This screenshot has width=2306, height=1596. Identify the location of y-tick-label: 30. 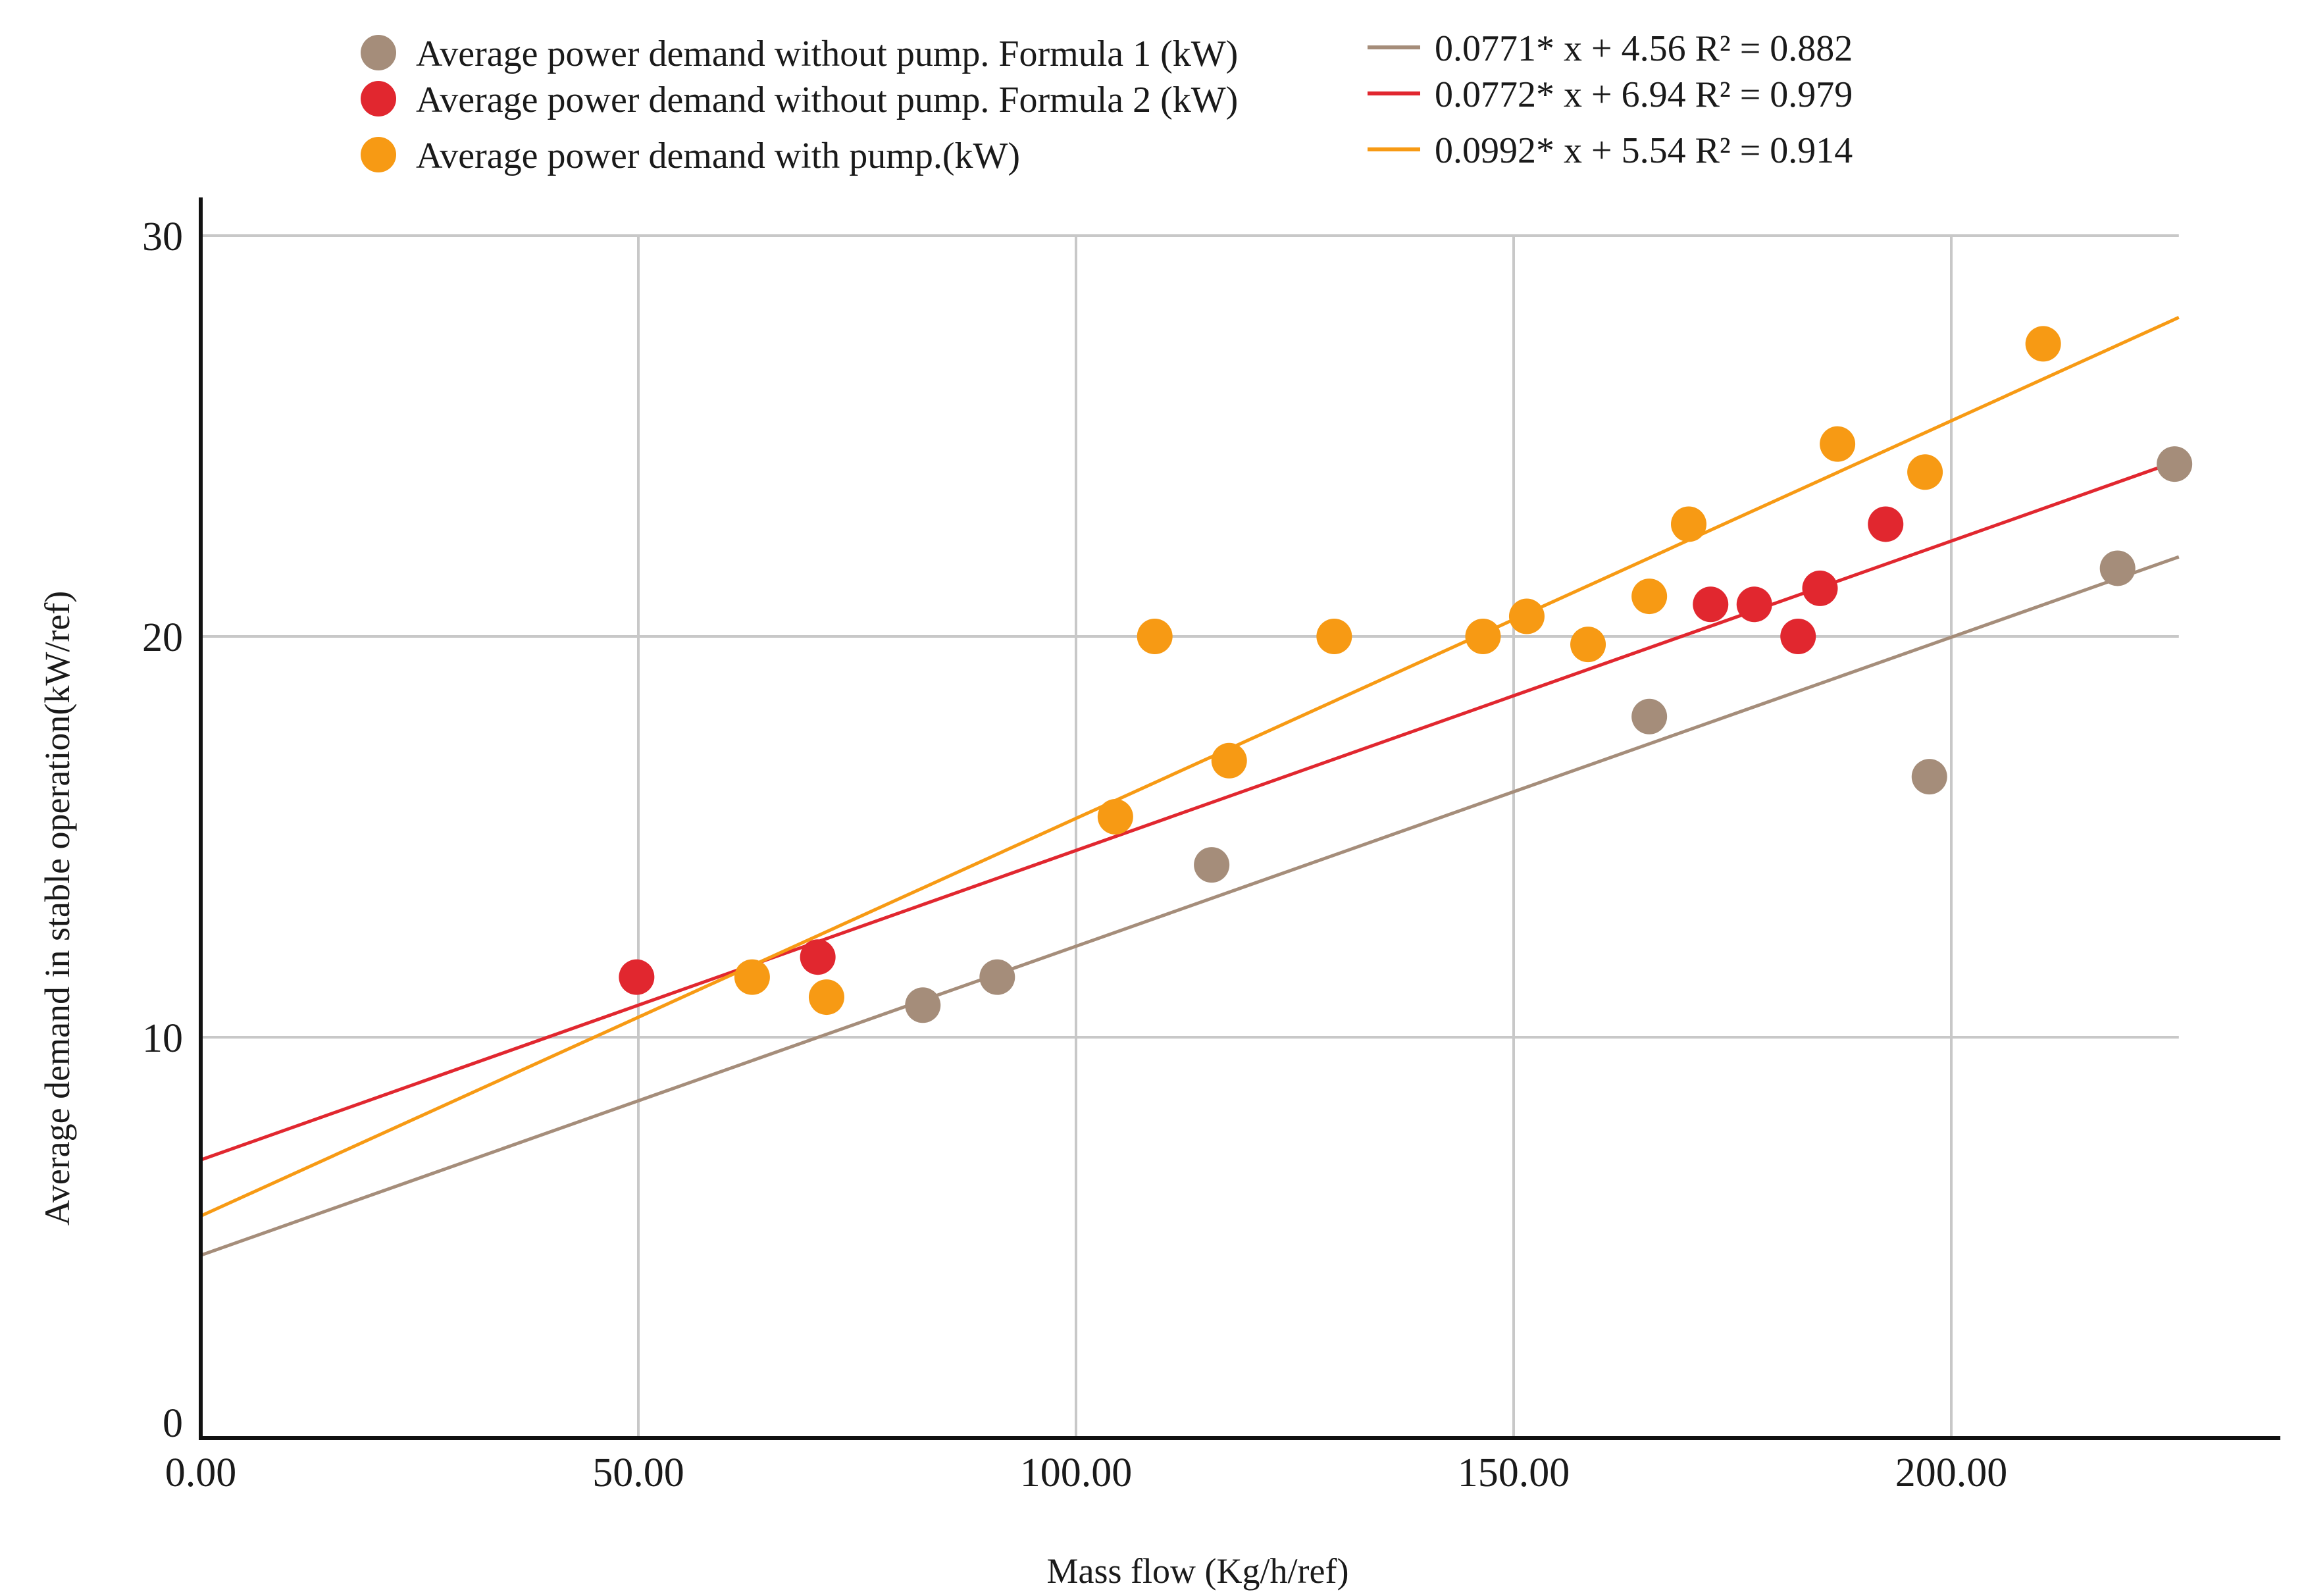
(162, 237).